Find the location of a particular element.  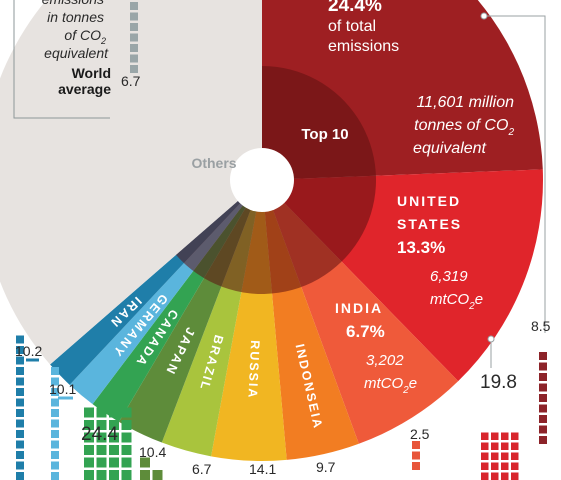

china-line2: emissions is located at coordinates (363, 46).